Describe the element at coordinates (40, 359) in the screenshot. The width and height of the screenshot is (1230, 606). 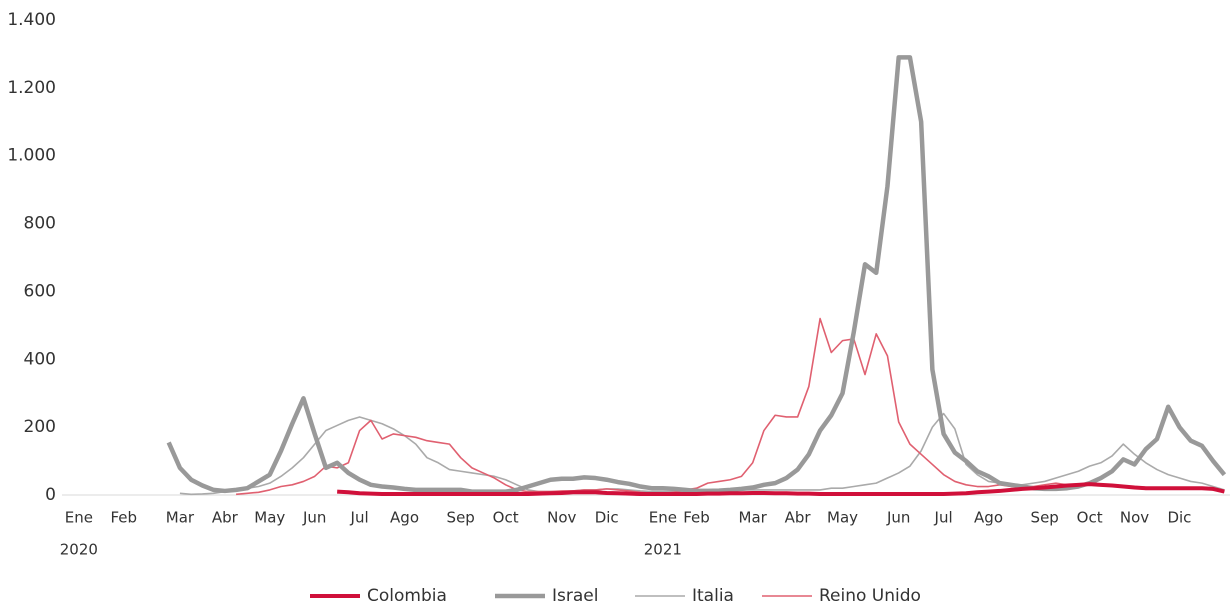
I see `y-tick-label: 400` at that location.